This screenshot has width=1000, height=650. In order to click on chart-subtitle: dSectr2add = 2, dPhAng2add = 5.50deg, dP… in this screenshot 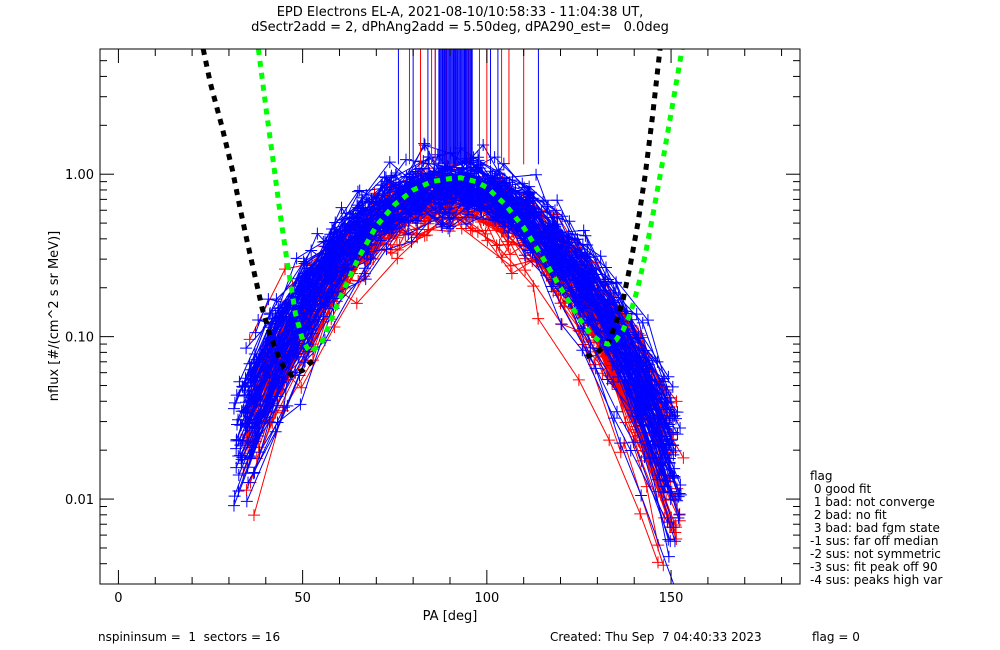, I will do `click(460, 27)`.